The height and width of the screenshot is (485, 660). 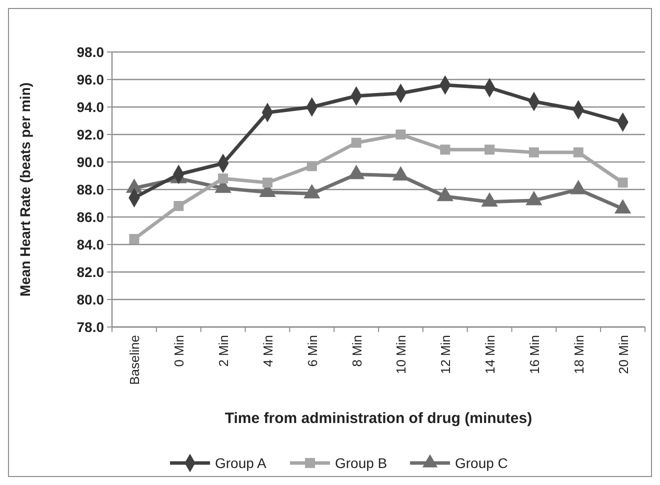 What do you see at coordinates (90, 272) in the screenshot?
I see `y-tick-label: 82.0` at bounding box center [90, 272].